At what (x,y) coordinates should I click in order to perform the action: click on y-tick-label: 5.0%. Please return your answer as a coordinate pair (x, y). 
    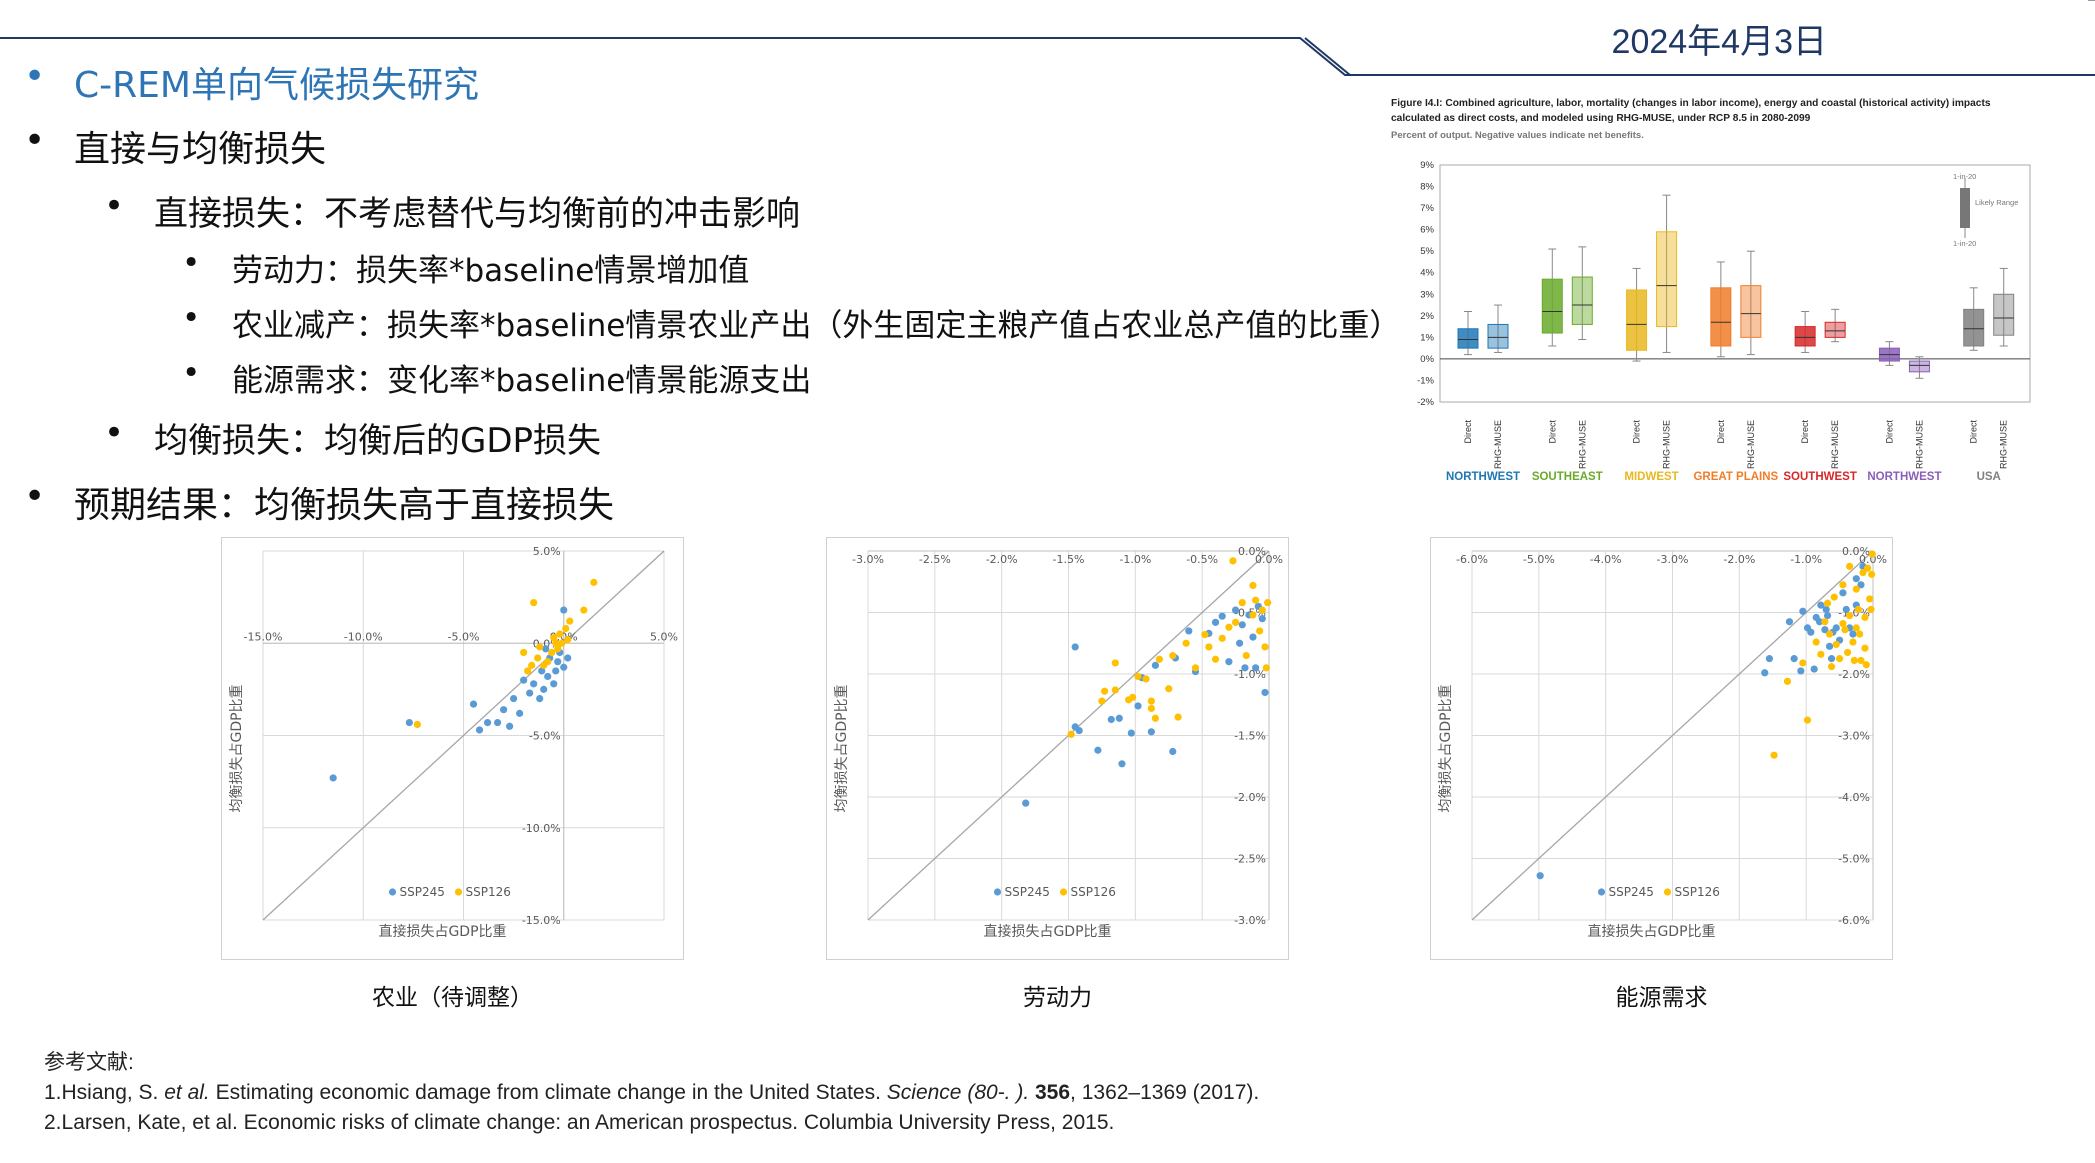
    Looking at the image, I should click on (547, 551).